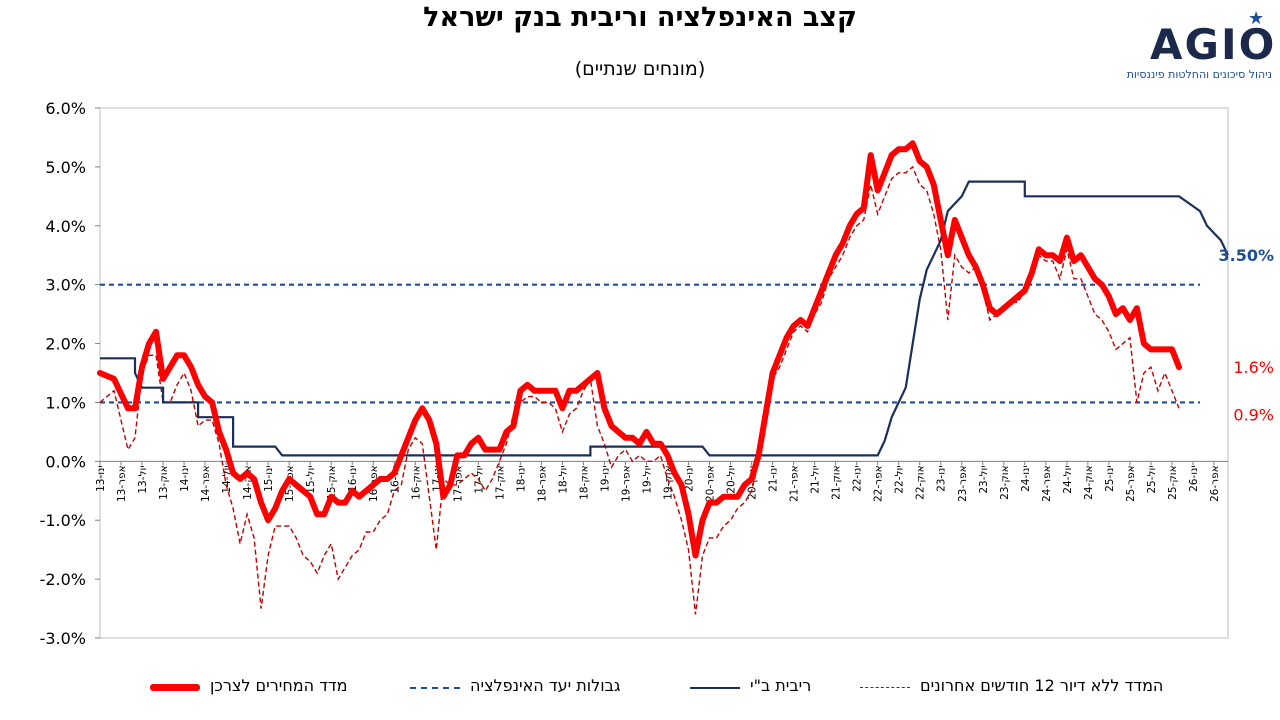 This screenshot has width=1280, height=720. What do you see at coordinates (279, 685) in the screenshot?
I see `legend-label-cpi: מדד המחירים לצרכן` at bounding box center [279, 685].